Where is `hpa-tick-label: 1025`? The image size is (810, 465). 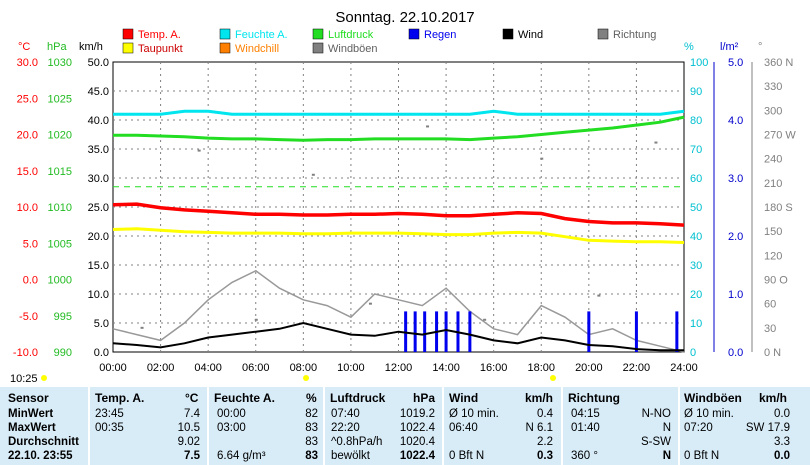
hpa-tick-label: 1025 is located at coordinates (60, 99).